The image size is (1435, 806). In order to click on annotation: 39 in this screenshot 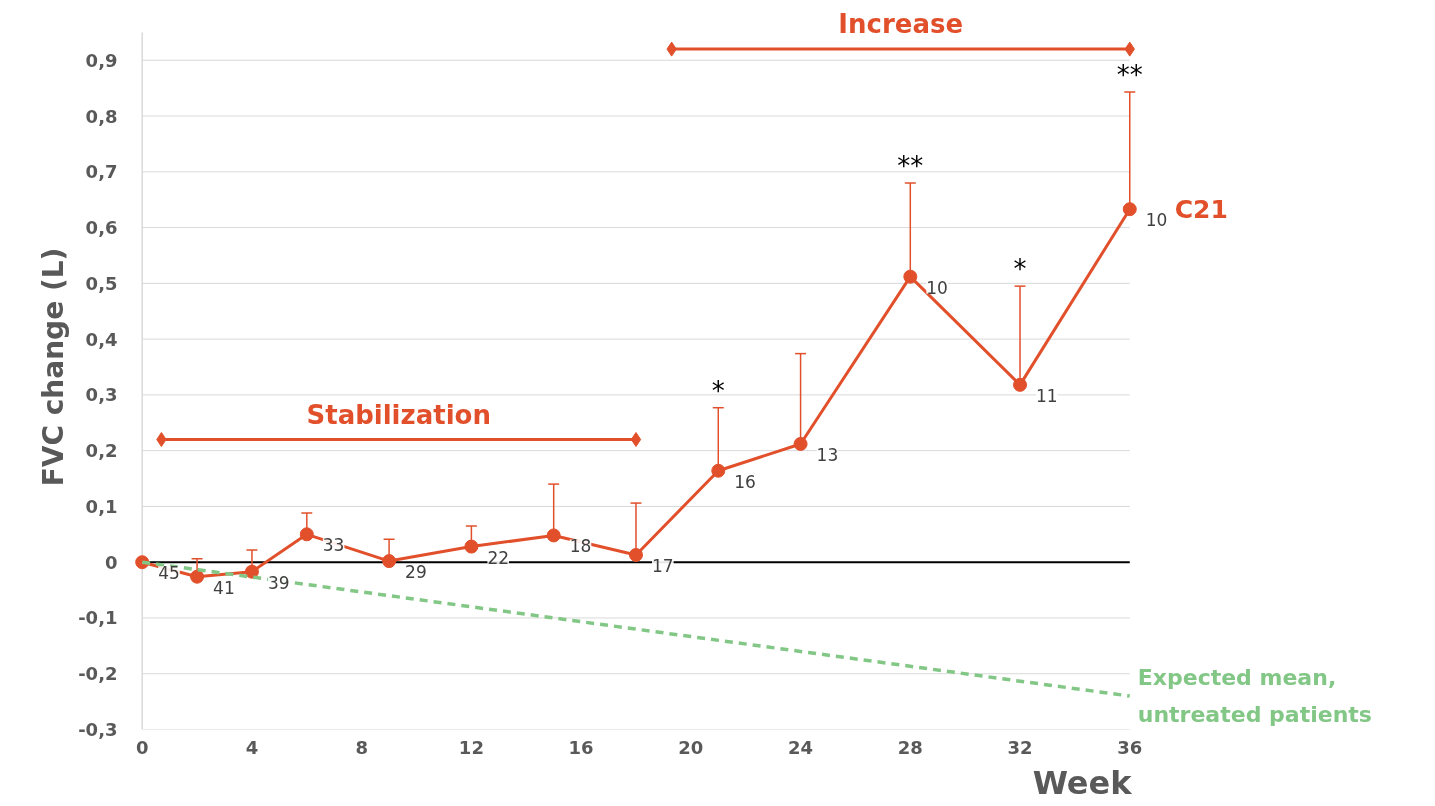, I will do `click(278, 582)`.